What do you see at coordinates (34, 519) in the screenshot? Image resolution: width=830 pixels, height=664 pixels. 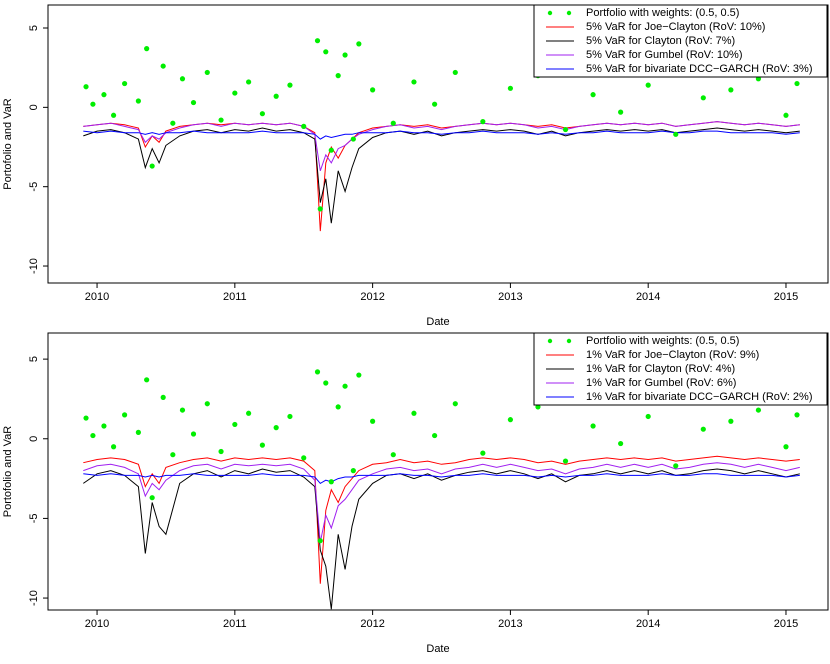 I see `y-tick-label: -5` at bounding box center [34, 519].